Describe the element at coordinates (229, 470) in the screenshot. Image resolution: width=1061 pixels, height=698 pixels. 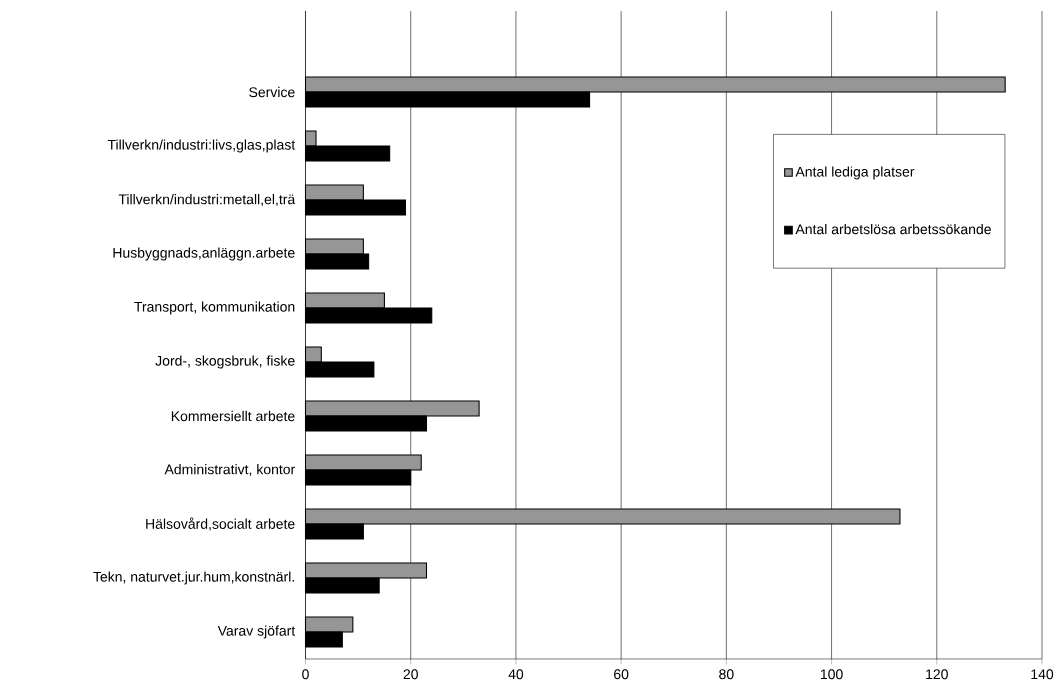
I see `y-tick-label: Administrativt, kontor` at that location.